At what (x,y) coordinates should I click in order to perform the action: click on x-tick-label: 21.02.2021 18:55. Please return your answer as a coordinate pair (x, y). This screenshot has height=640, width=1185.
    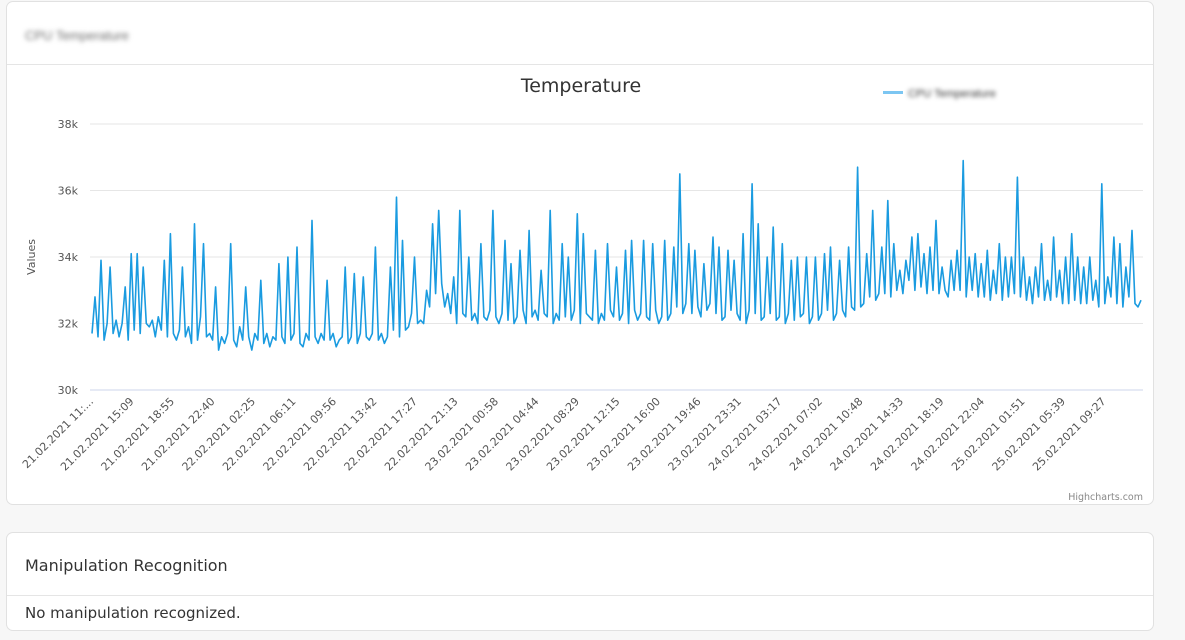
    Looking at the image, I should click on (137, 434).